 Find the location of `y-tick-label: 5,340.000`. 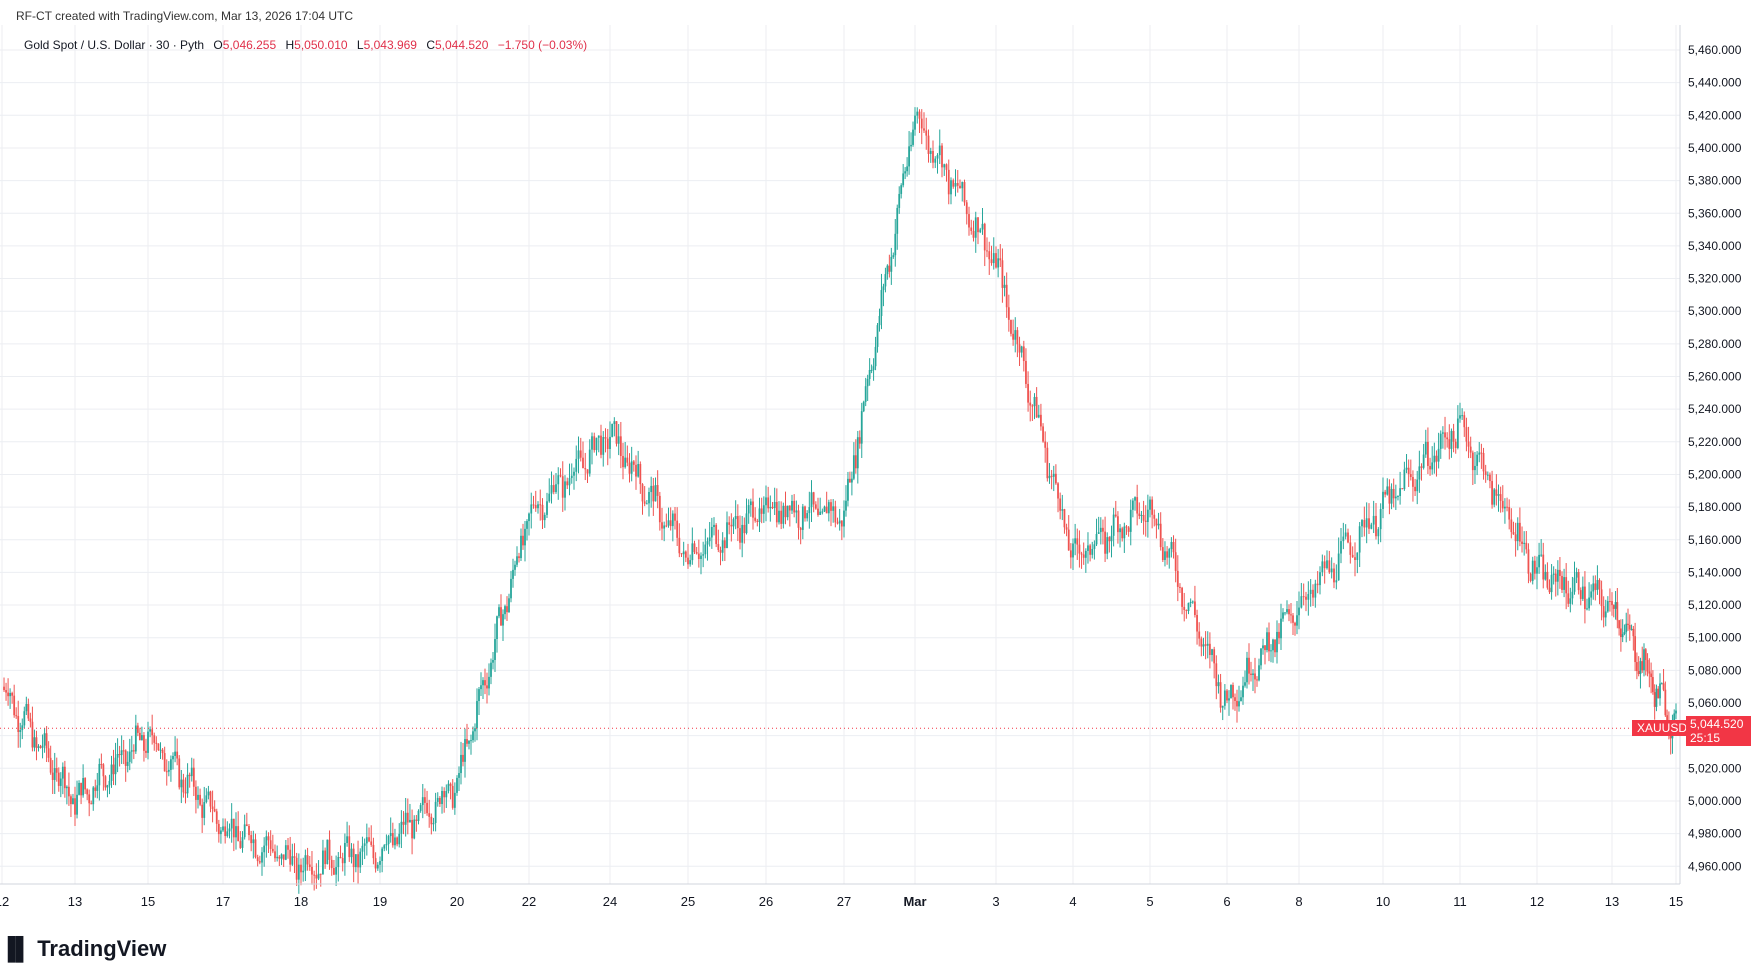

y-tick-label: 5,340.000 is located at coordinates (1715, 246).